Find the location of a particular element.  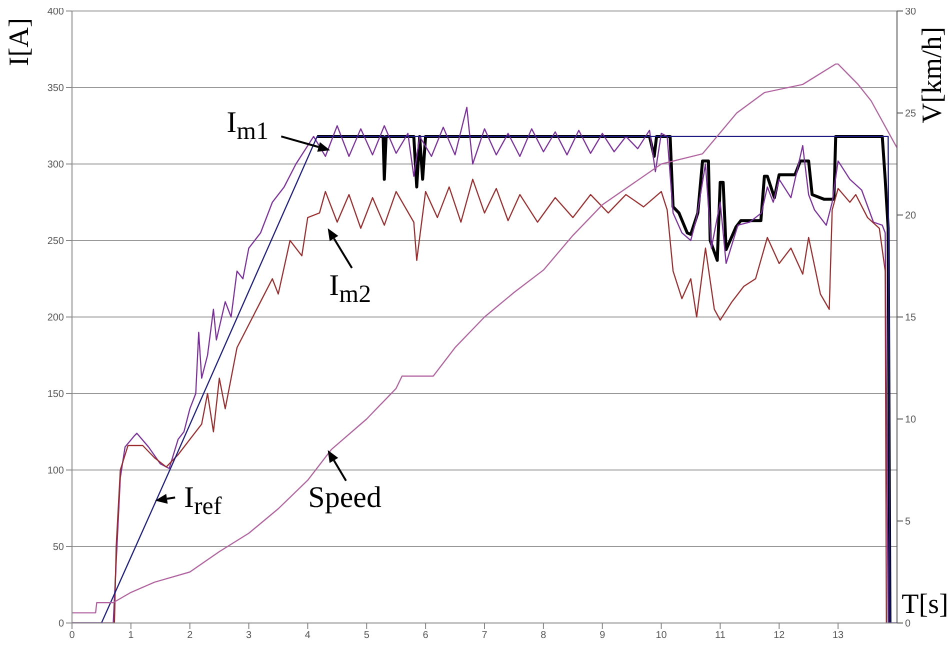

x-tick-label: 10 is located at coordinates (662, 636).